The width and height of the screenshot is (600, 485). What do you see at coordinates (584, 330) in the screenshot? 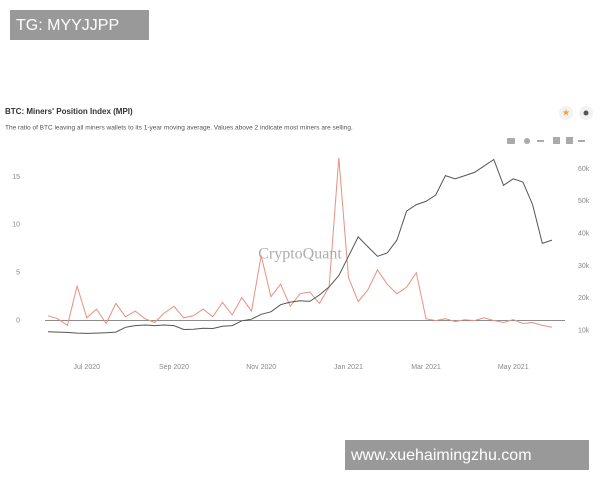
I see `y2-tick-label: 10k` at bounding box center [584, 330].